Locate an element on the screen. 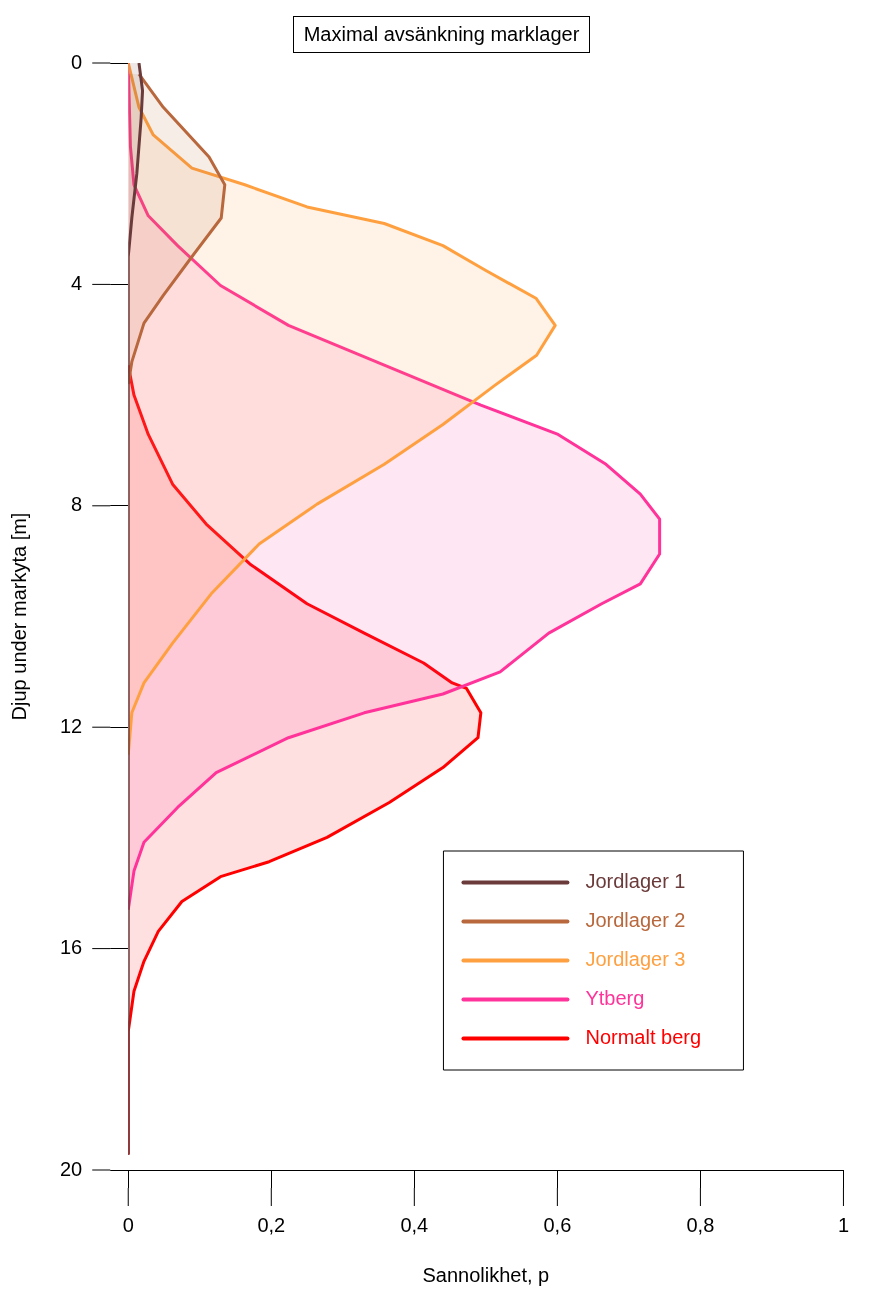  x-tick-label: 0 is located at coordinates (128, 1224).